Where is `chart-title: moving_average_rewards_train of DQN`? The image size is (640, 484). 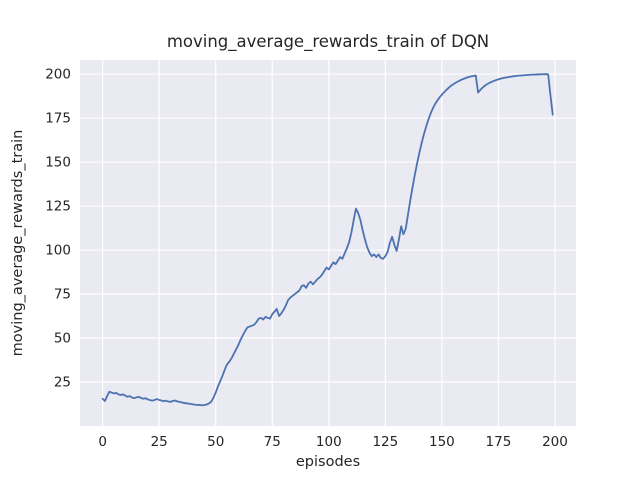 chart-title: moving_average_rewards_train of DQN is located at coordinates (328, 42).